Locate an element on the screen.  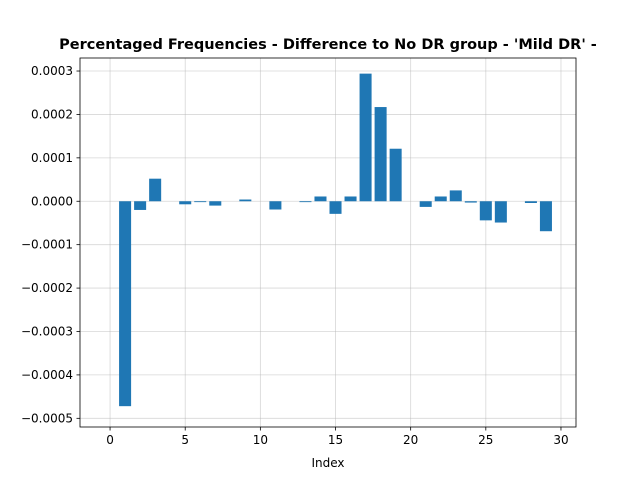
y-tick-label: 0.0003 is located at coordinates (52, 71).